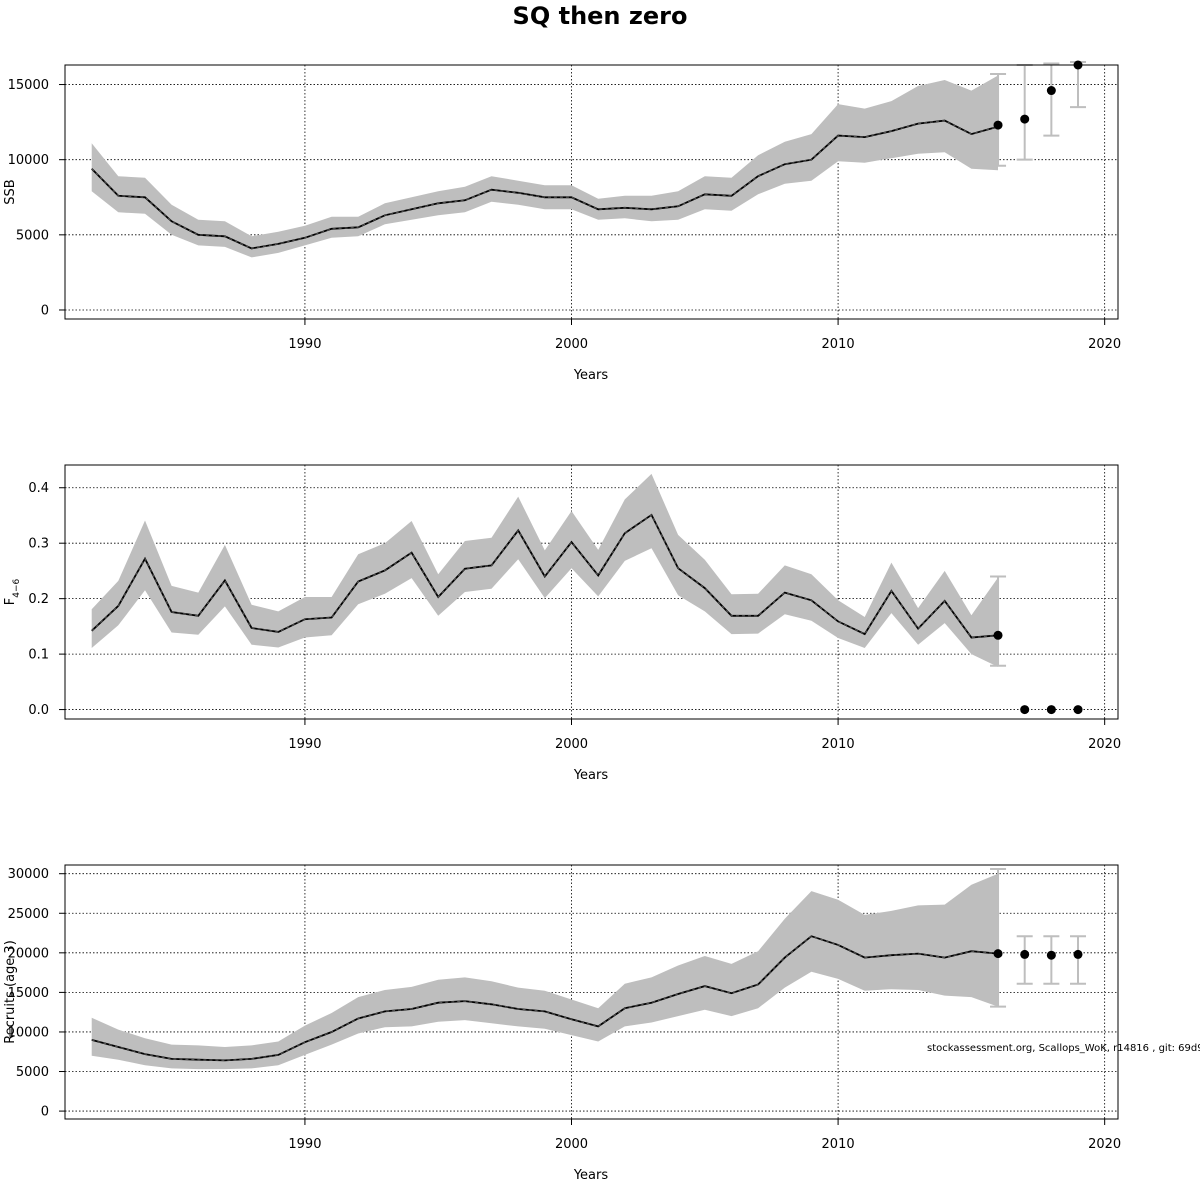 This screenshot has height=1200, width=1200. What do you see at coordinates (600, 16) in the screenshot?
I see `chart-title: SQ then zero` at bounding box center [600, 16].